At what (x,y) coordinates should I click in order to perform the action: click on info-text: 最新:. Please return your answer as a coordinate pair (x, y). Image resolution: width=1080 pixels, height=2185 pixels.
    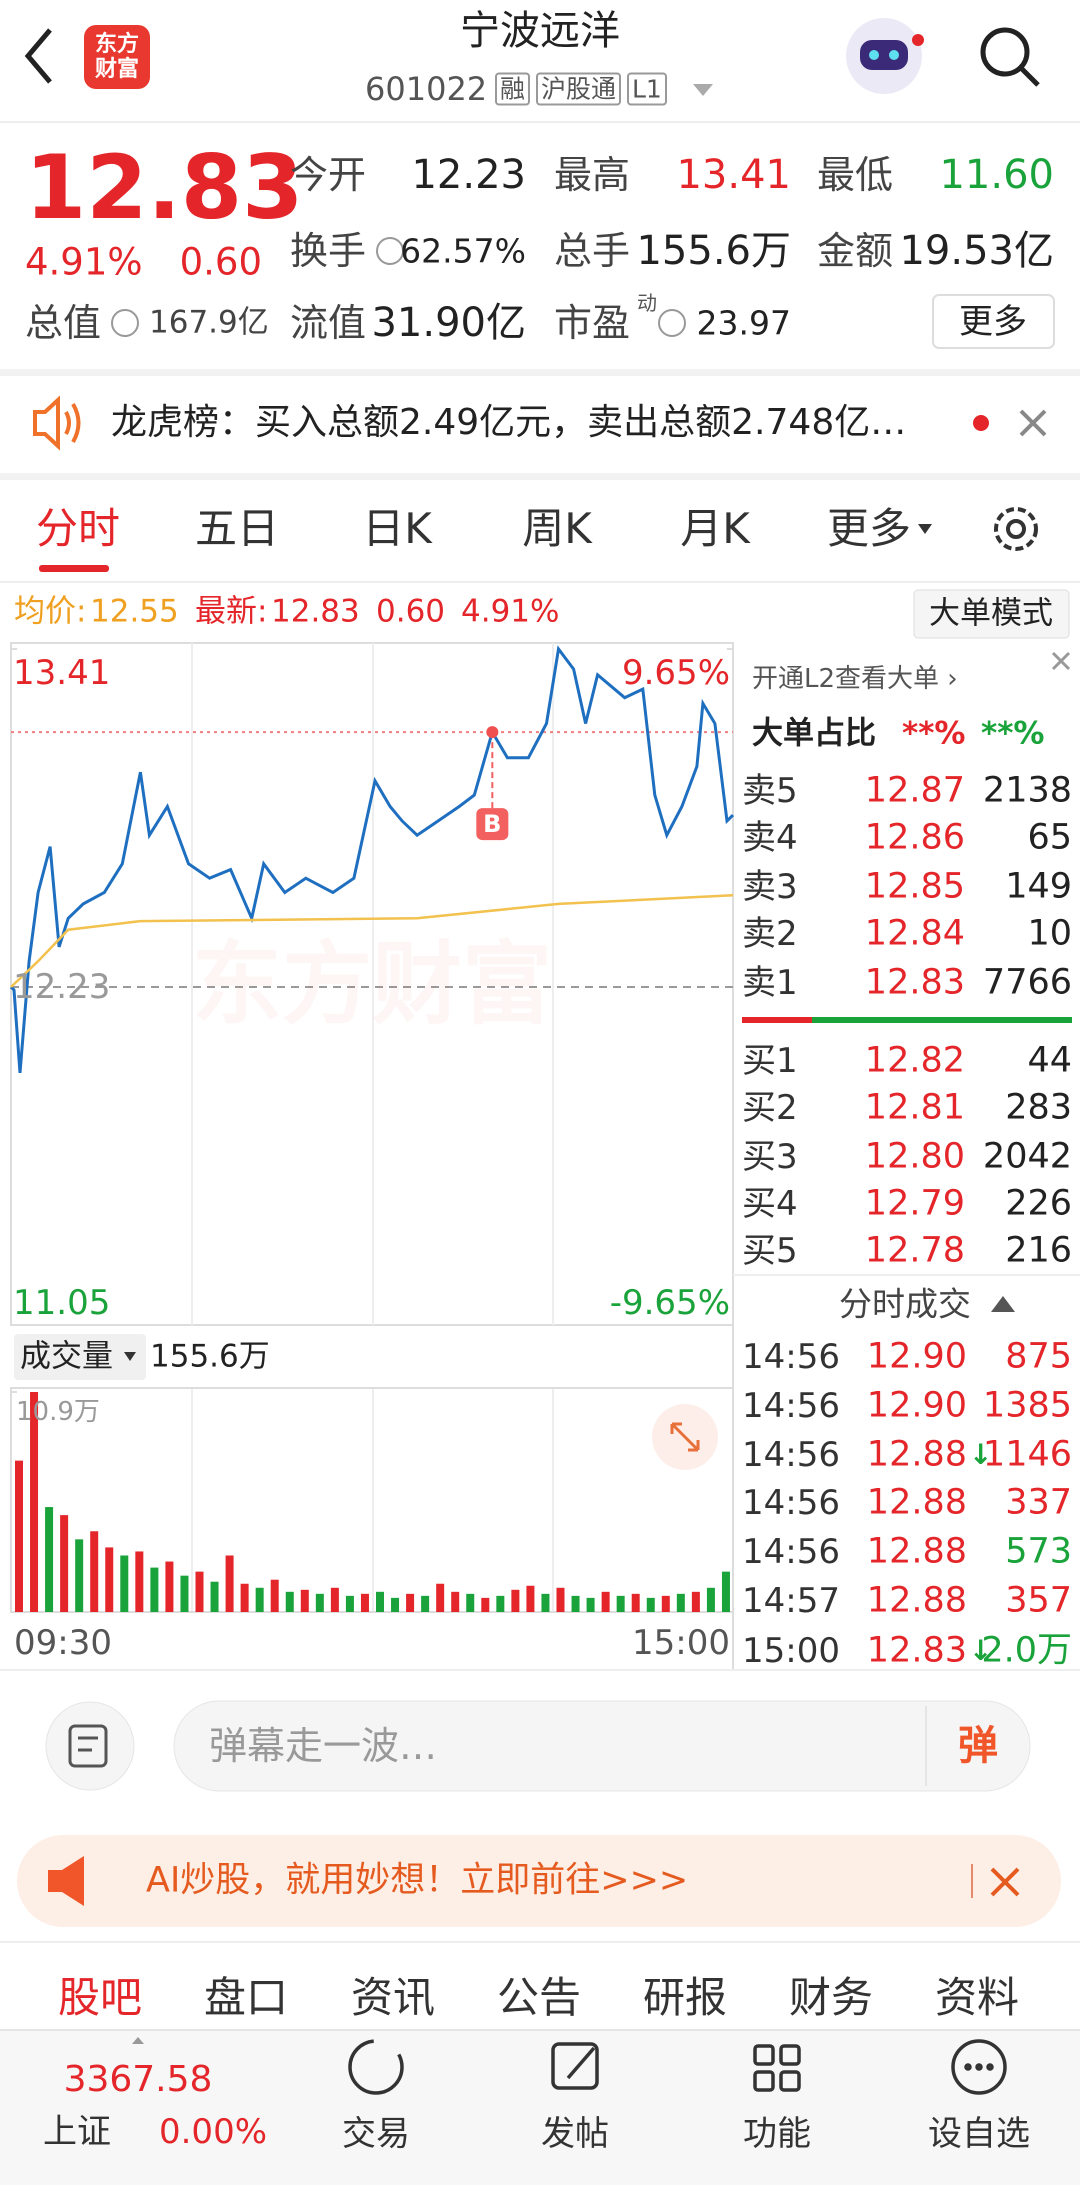
    Looking at the image, I should click on (231, 611).